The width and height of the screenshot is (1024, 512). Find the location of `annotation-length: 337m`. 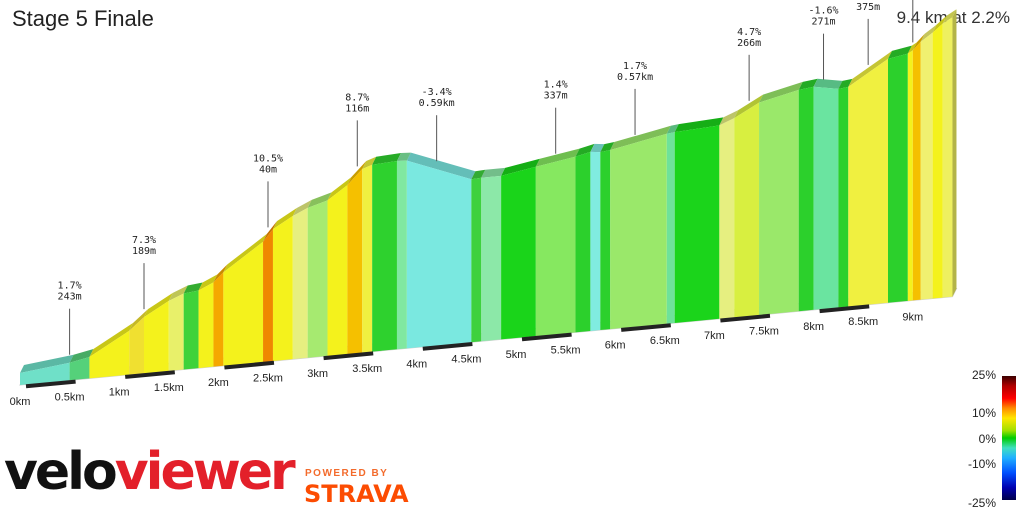

annotation-length: 337m is located at coordinates (556, 96).